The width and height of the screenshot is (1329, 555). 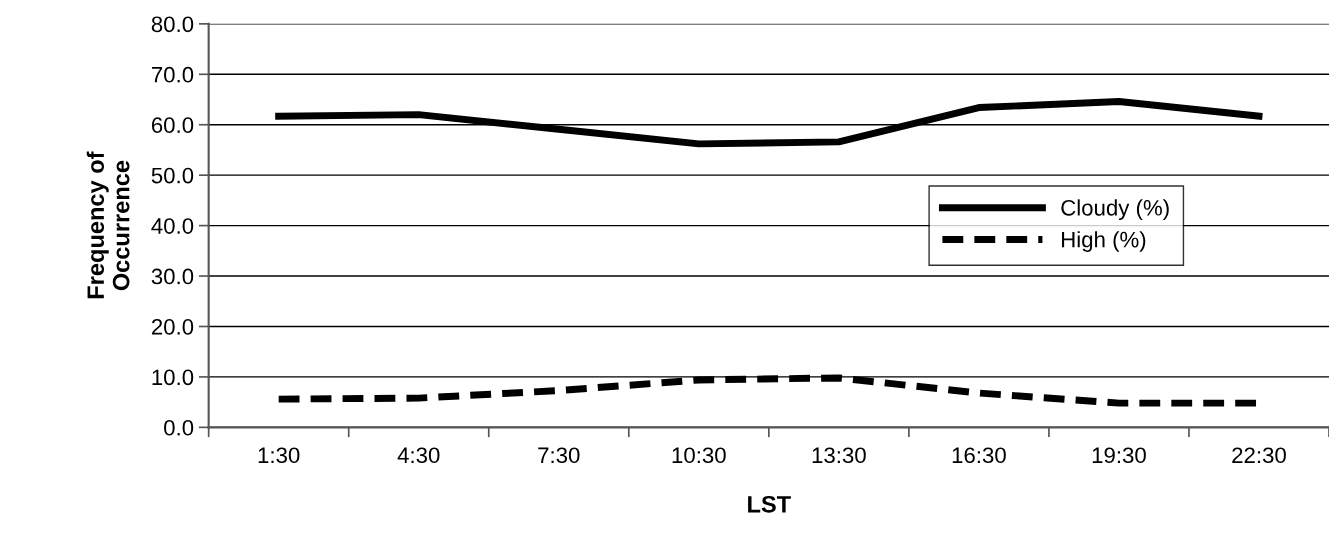 I want to click on x-tick-label: 10:30, so click(x=699, y=455).